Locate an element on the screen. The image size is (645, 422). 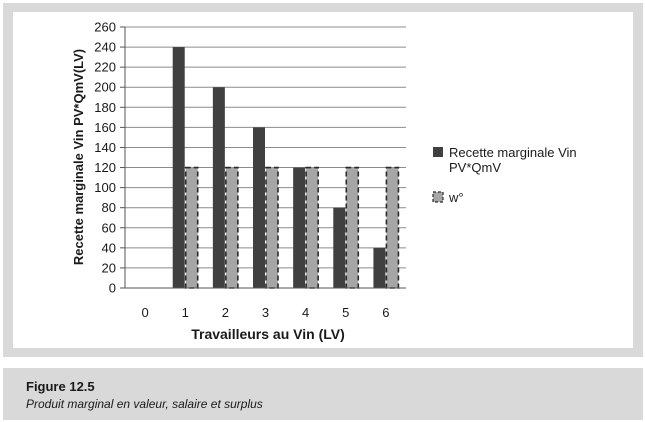
x-tick-label: 5 is located at coordinates (345, 312).